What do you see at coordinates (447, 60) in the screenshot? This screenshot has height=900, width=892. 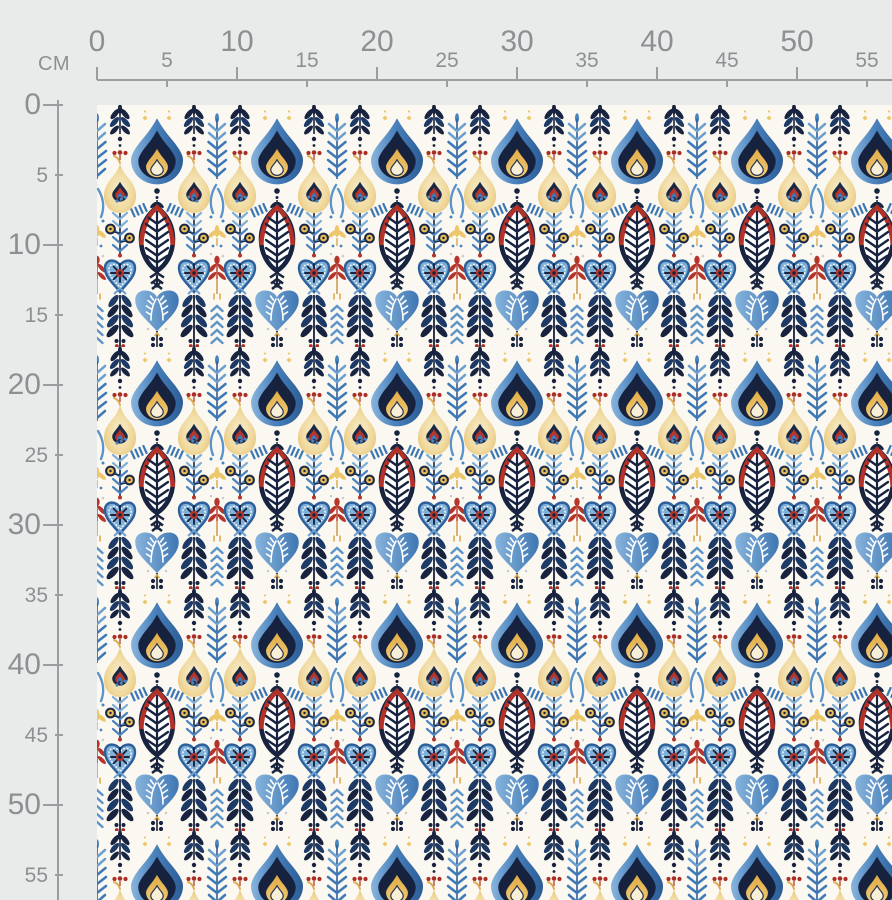 I see `h-ruler-label: 25` at bounding box center [447, 60].